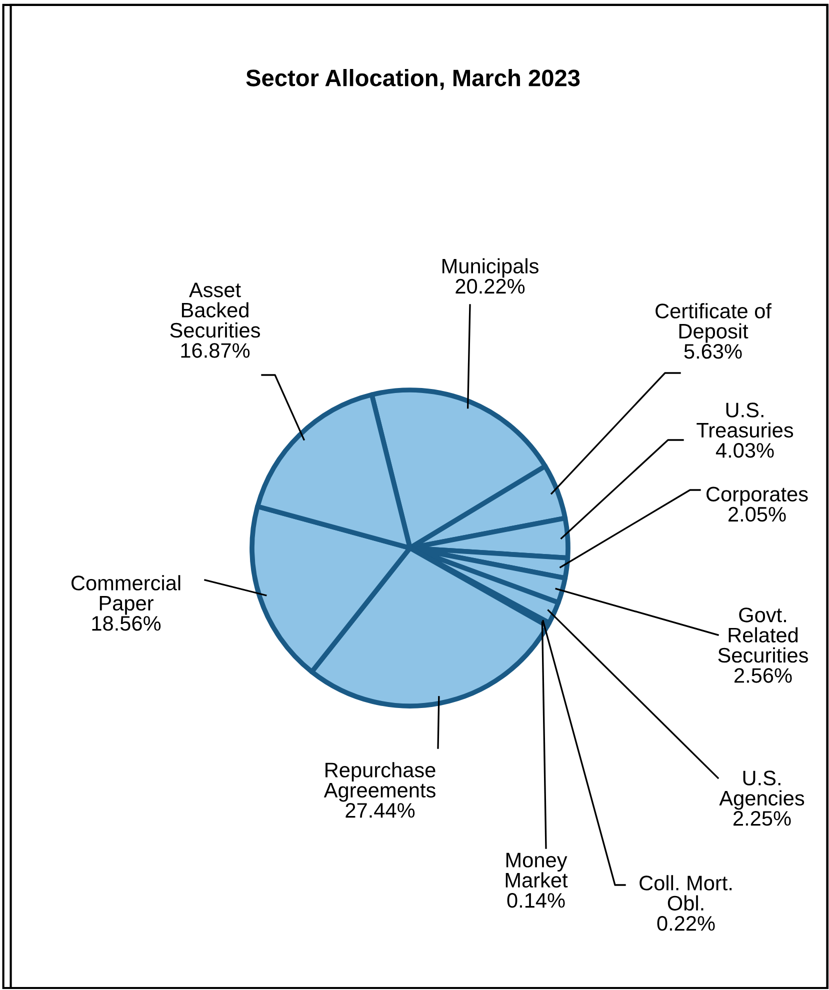 The width and height of the screenshot is (829, 990). I want to click on slice-label: Commercial Paper, so click(126, 595).